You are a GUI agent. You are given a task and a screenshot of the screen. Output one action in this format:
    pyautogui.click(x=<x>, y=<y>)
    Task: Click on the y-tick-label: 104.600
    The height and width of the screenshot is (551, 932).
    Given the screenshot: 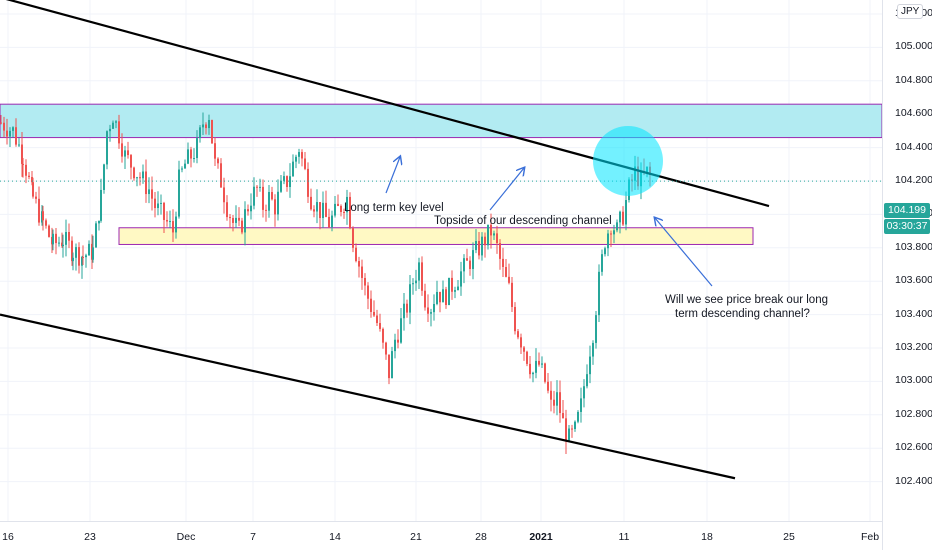 What is the action you would take?
    pyautogui.click(x=913, y=113)
    